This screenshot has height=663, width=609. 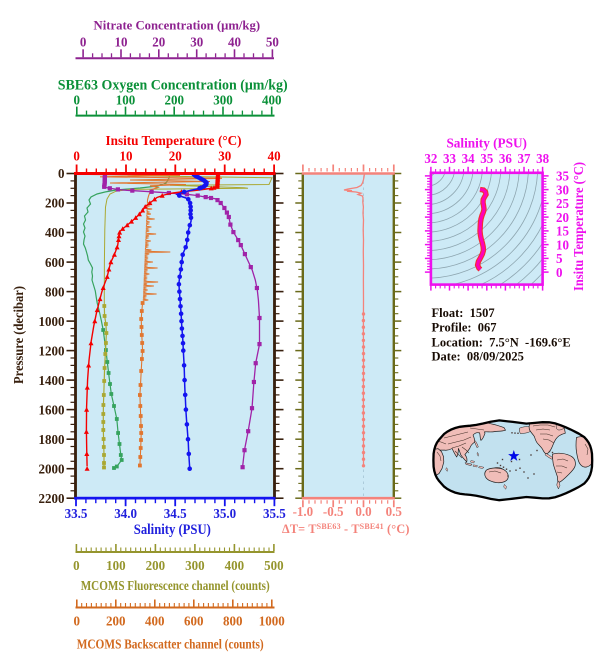 What do you see at coordinates (394, 512) in the screenshot?
I see `svg-text: 0.5` at bounding box center [394, 512].